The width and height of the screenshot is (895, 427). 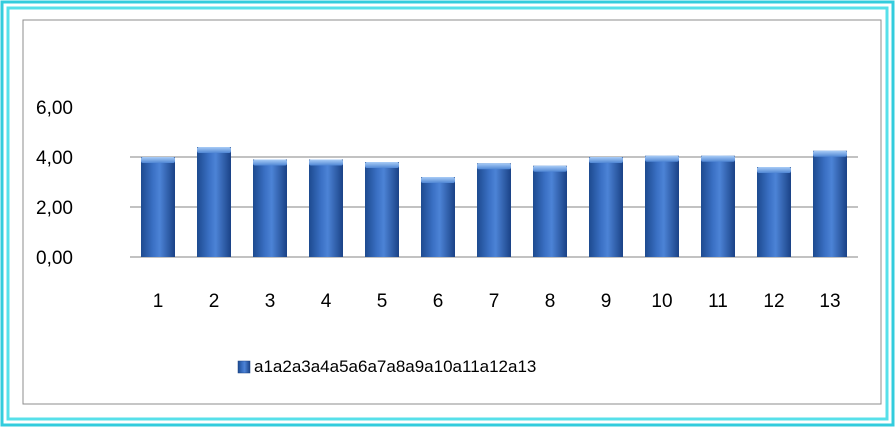 I want to click on x-axis-tick-labels: 1 2 3 4 5 6 7 8 9 10 11 12 13, so click(x=497, y=301).